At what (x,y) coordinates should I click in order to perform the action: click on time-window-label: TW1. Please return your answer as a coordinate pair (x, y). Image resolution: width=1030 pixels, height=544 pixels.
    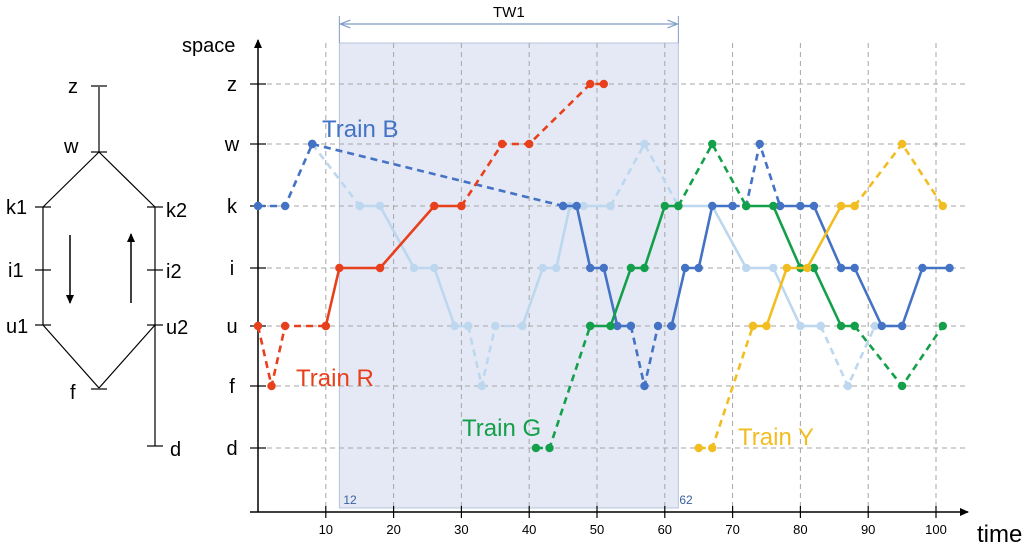
    Looking at the image, I should click on (509, 12).